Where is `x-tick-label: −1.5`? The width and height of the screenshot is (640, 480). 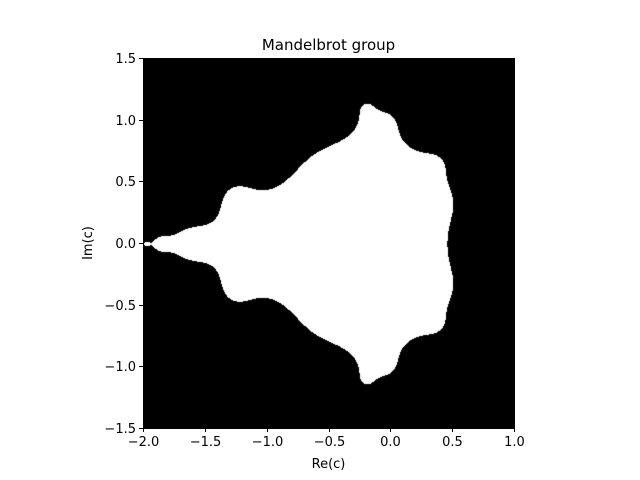
x-tick-label: −1.5 is located at coordinates (206, 442).